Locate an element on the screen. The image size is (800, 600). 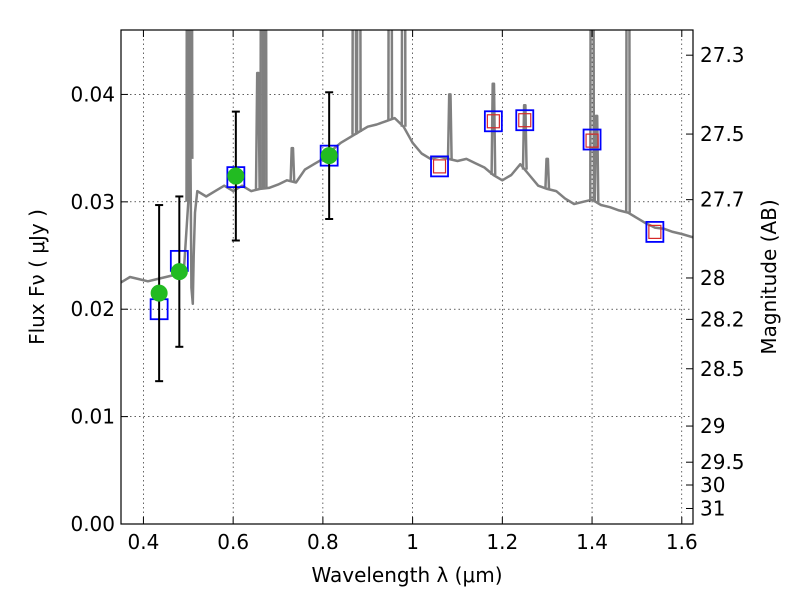
x-tick-label: 0.8 is located at coordinates (323, 542).